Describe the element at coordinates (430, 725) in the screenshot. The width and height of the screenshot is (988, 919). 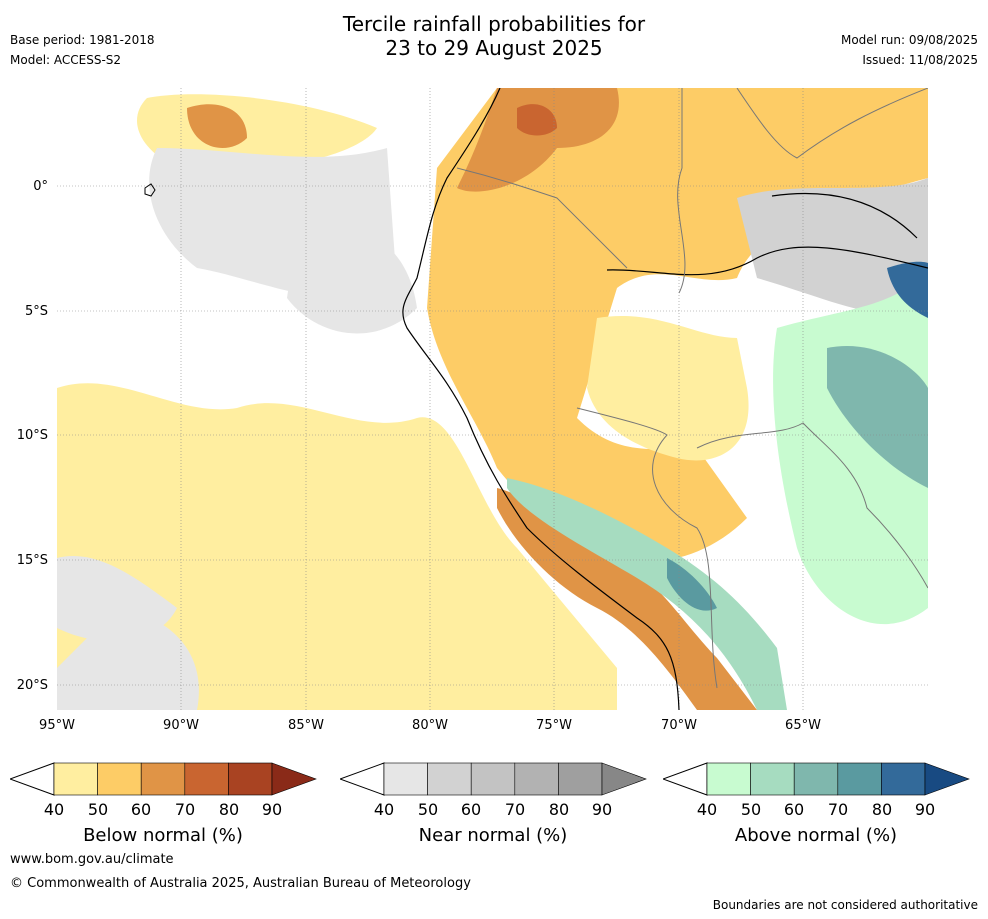
I see `lon-label: 80°W` at that location.